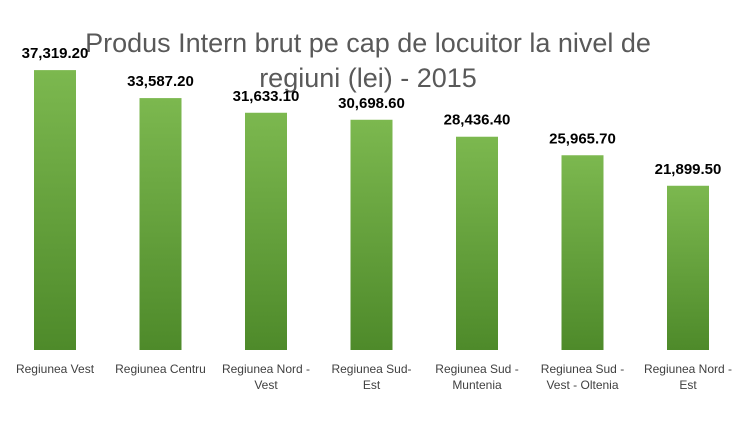 Image resolution: width=750 pixels, height=431 pixels. I want to click on data-label-5: 28,436.40, so click(477, 120).